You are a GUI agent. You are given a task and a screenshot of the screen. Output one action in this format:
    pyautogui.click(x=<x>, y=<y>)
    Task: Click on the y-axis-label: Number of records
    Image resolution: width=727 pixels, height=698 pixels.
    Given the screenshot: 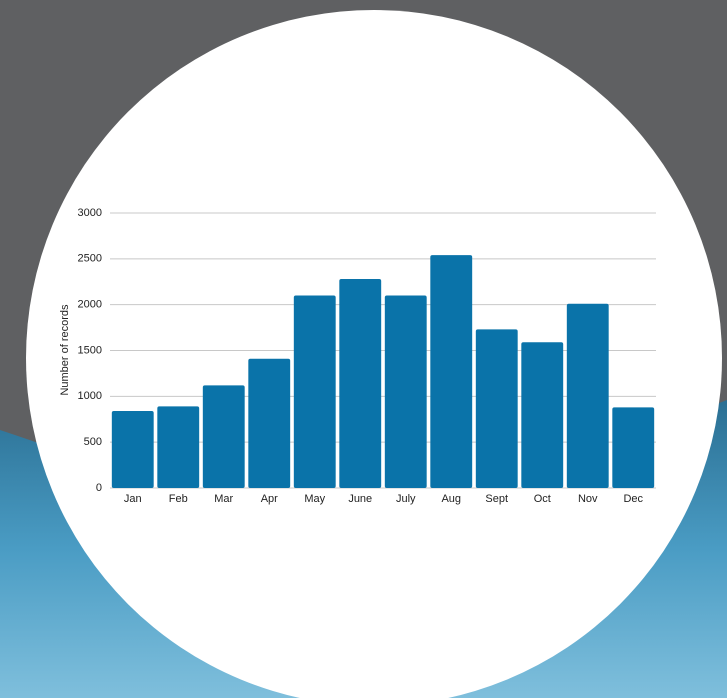 What is the action you would take?
    pyautogui.click(x=65, y=350)
    